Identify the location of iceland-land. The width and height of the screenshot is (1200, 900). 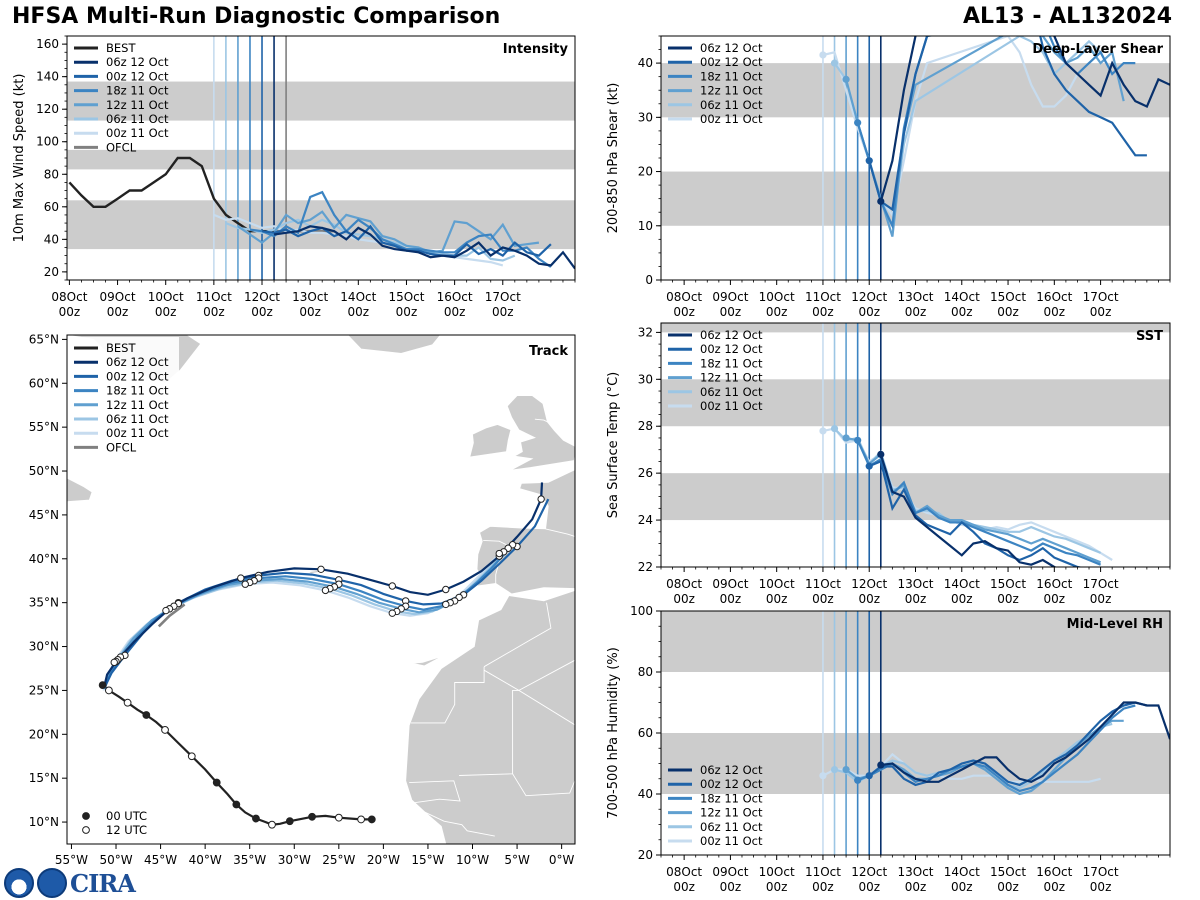
(394, 344).